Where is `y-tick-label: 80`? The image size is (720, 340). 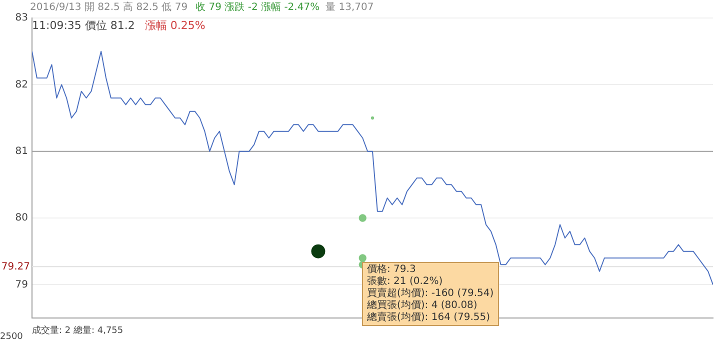
y-tick-label: 80 is located at coordinates (21, 218).